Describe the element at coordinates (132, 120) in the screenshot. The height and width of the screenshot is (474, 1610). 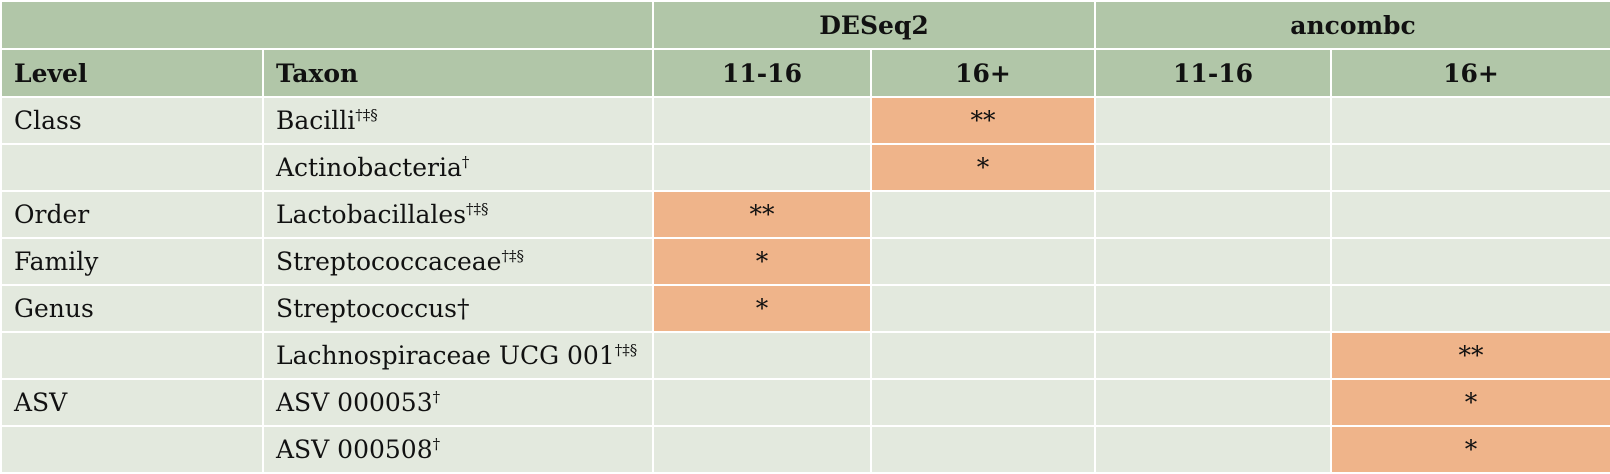
I see `level-cell: Class` at that location.